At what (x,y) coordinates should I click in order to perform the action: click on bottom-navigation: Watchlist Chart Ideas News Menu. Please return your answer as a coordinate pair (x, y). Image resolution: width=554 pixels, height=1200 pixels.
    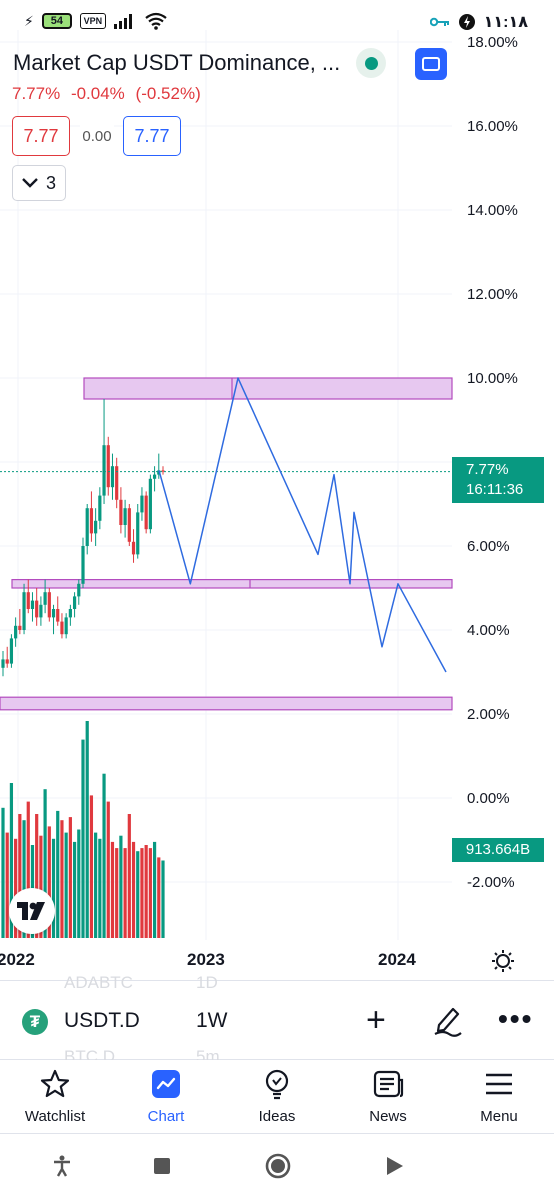
    Looking at the image, I should click on (277, 1097).